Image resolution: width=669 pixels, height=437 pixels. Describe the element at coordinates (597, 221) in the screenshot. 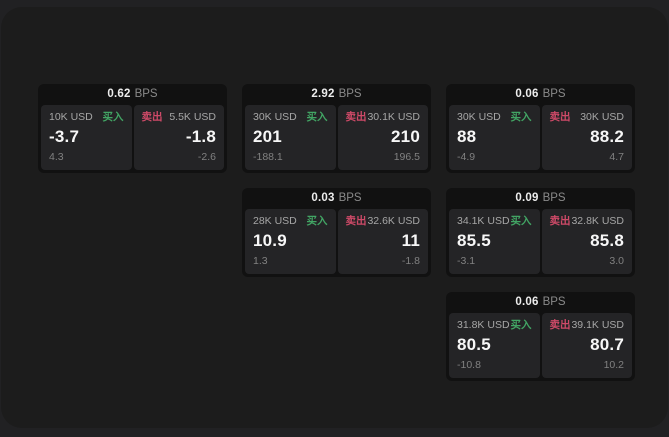

I see `sell-amount-label: 32.8K USD` at that location.